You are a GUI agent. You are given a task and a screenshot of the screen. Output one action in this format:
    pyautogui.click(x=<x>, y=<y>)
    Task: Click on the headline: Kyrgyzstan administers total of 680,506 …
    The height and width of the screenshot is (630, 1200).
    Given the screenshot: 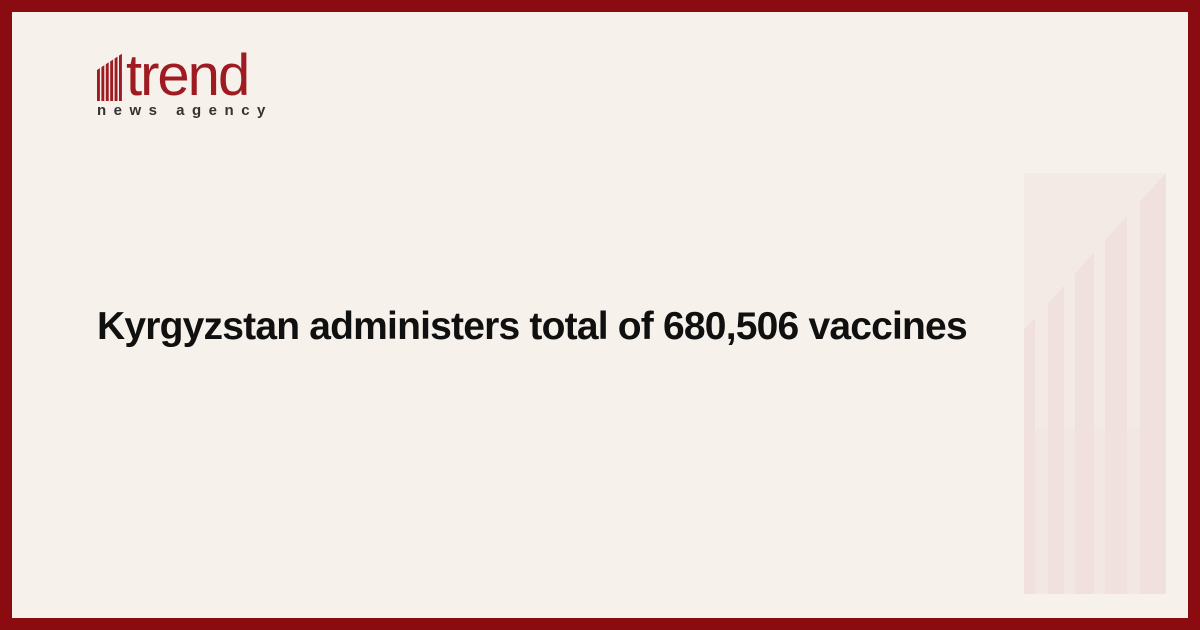 What is the action you would take?
    pyautogui.click(x=532, y=326)
    